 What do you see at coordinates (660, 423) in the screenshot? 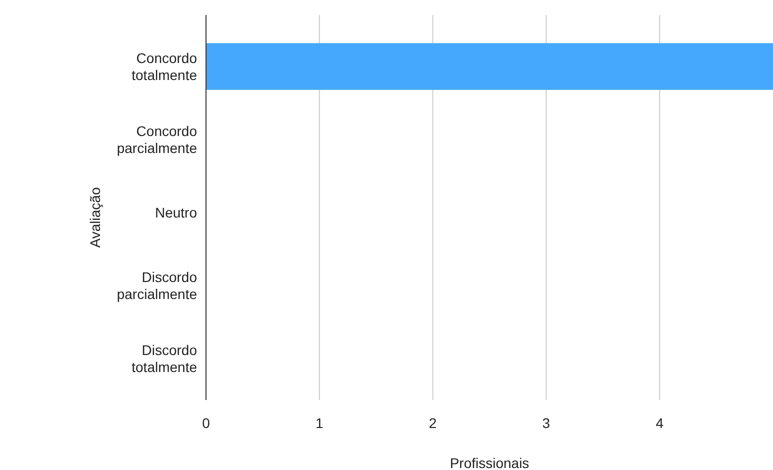
I see `x-tick-label: 4` at bounding box center [660, 423].